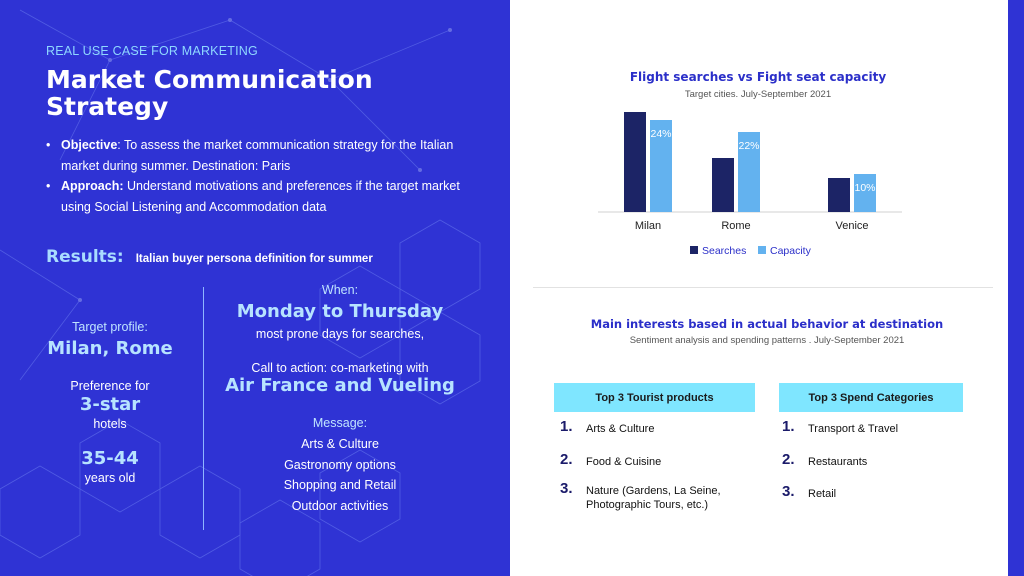 The image size is (1024, 576). Describe the element at coordinates (110, 348) in the screenshot. I see `target-profile-value: Milan, Rome` at that location.